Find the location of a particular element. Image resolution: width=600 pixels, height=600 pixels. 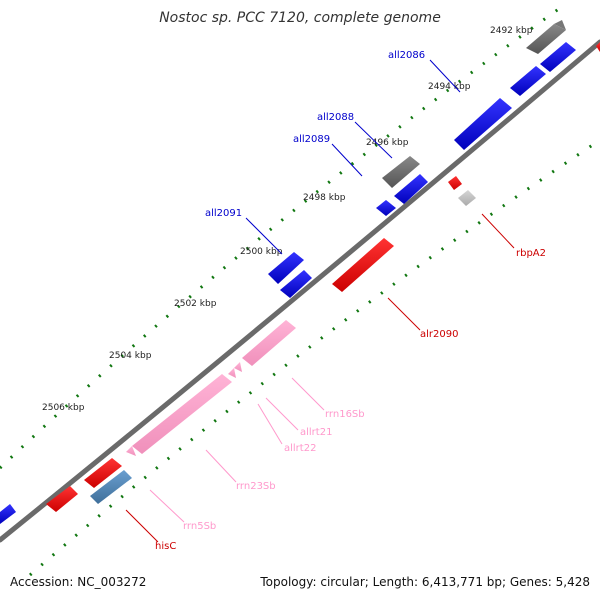

ruler-label-2498: 2498 kbp is located at coordinates (324, 198).